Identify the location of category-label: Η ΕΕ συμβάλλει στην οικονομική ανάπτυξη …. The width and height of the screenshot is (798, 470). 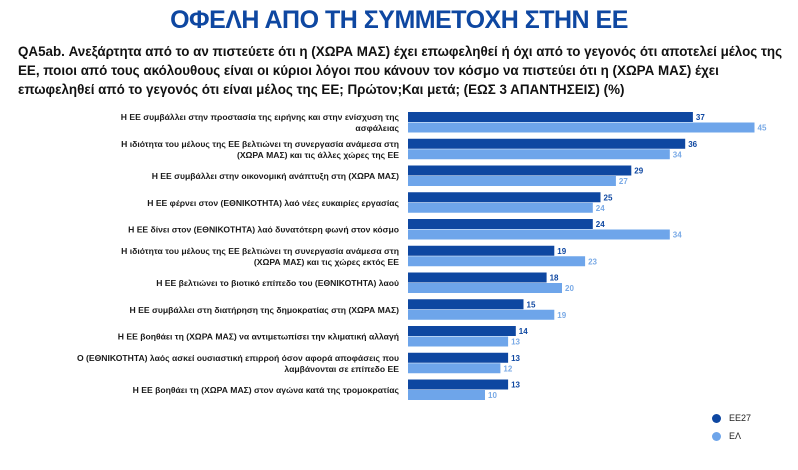
(275, 176).